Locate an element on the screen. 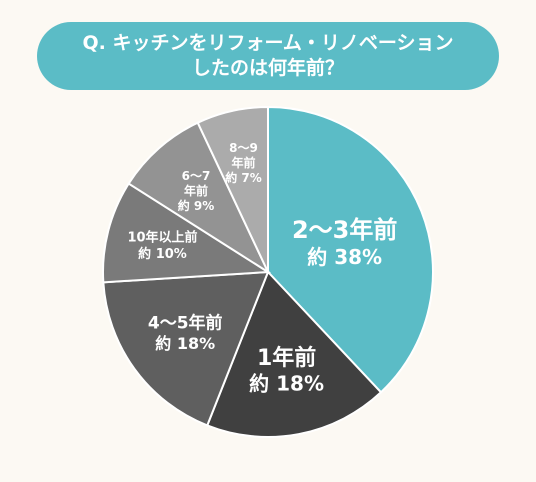  slice-category-label: 4～5年前 is located at coordinates (185, 323).